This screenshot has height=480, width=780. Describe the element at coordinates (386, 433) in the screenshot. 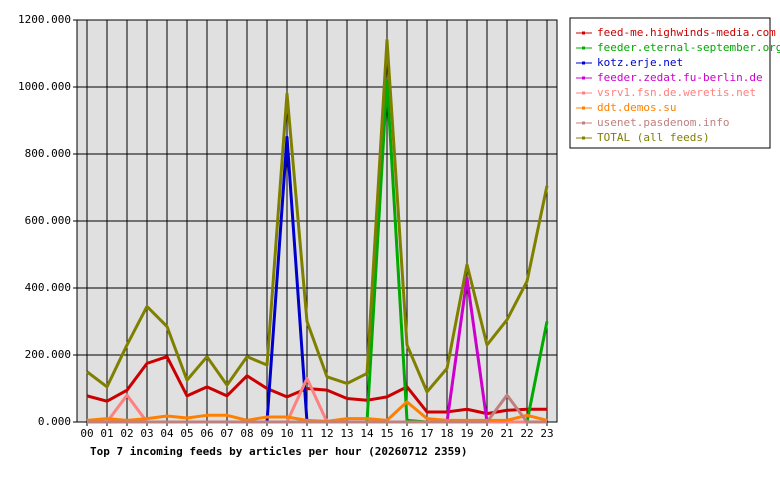

I see `x-tick-label: 15` at that location.